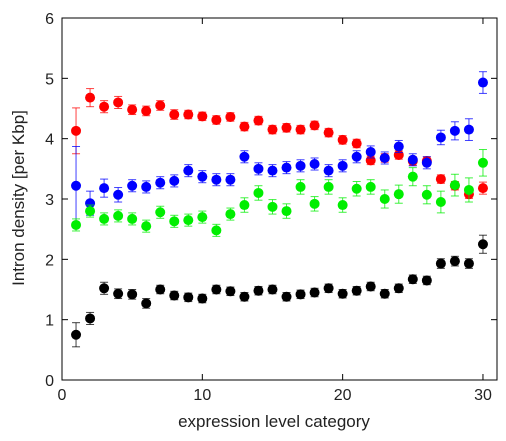  Describe the element at coordinates (49, 321) in the screenshot. I see `y-tick-label: 1` at that location.